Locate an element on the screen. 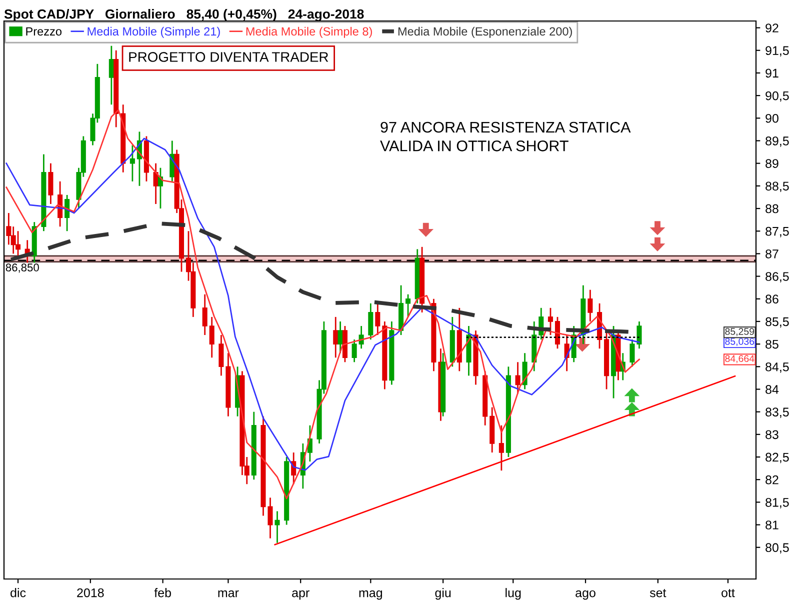 Image resolution: width=800 pixels, height=600 pixels. y-tick-label: 91,5 is located at coordinates (777, 51).